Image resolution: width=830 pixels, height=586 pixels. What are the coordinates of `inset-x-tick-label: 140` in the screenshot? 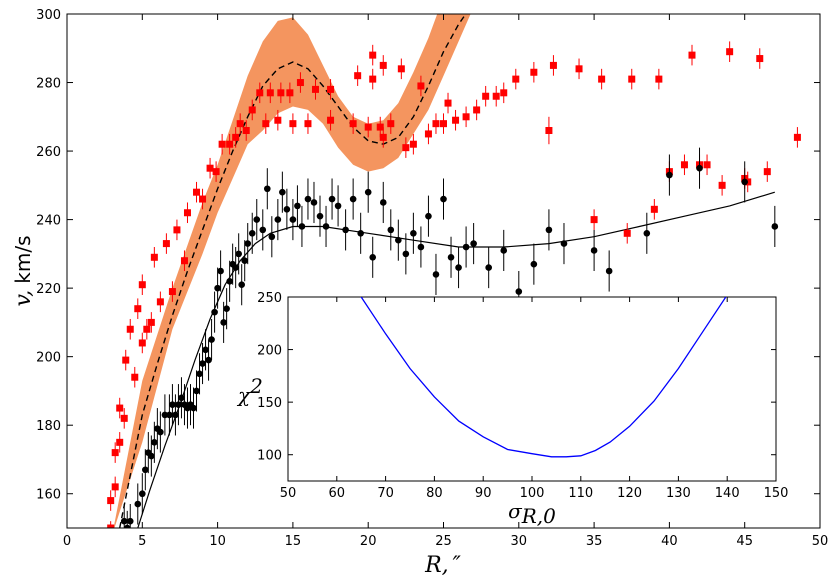 It's located at (727, 493).